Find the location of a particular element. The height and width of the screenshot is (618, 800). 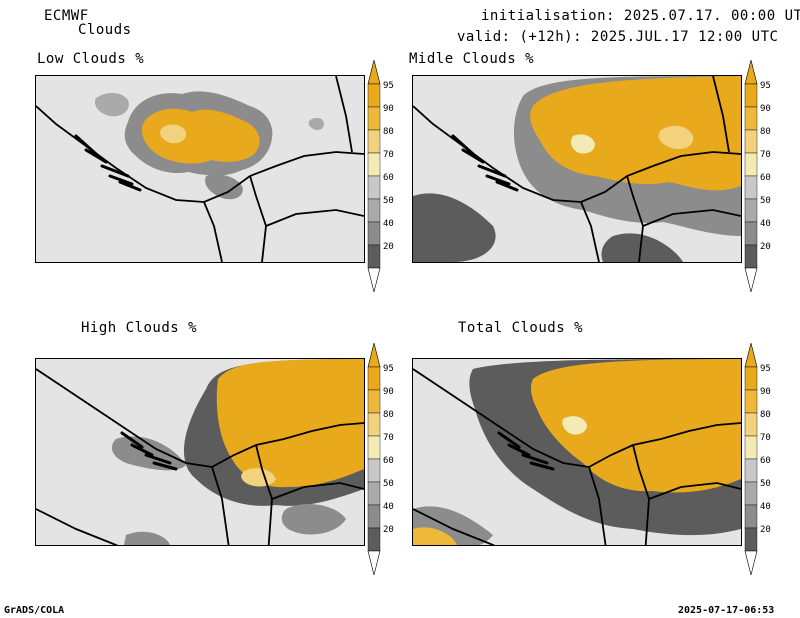

panel-title-high-clouds: High Clouds % is located at coordinates (139, 328).